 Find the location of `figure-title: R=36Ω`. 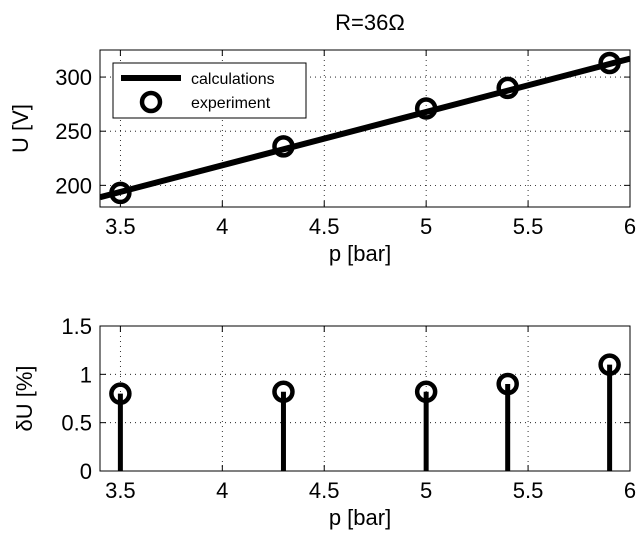

figure-title: R=36Ω is located at coordinates (370, 22).